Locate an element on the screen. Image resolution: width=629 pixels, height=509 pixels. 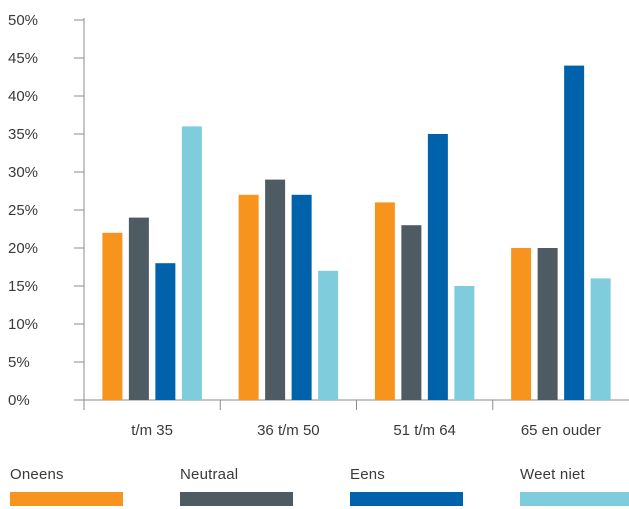
y-tick-label: 25% is located at coordinates (23, 210).